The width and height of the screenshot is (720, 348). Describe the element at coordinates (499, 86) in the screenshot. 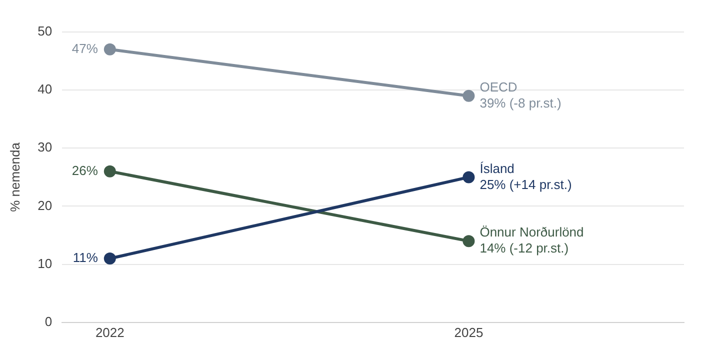

I see `series-label: OECD` at that location.